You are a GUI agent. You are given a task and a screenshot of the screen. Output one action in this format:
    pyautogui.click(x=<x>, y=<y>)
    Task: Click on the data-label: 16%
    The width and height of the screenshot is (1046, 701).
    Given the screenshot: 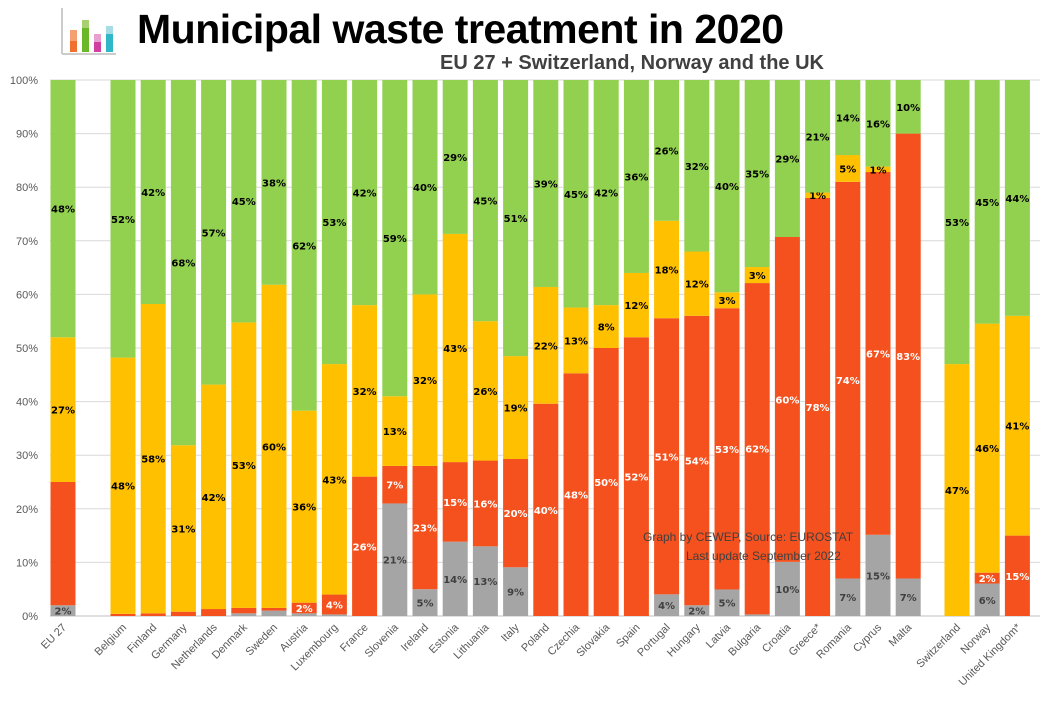 What is the action you would take?
    pyautogui.click(x=485, y=504)
    